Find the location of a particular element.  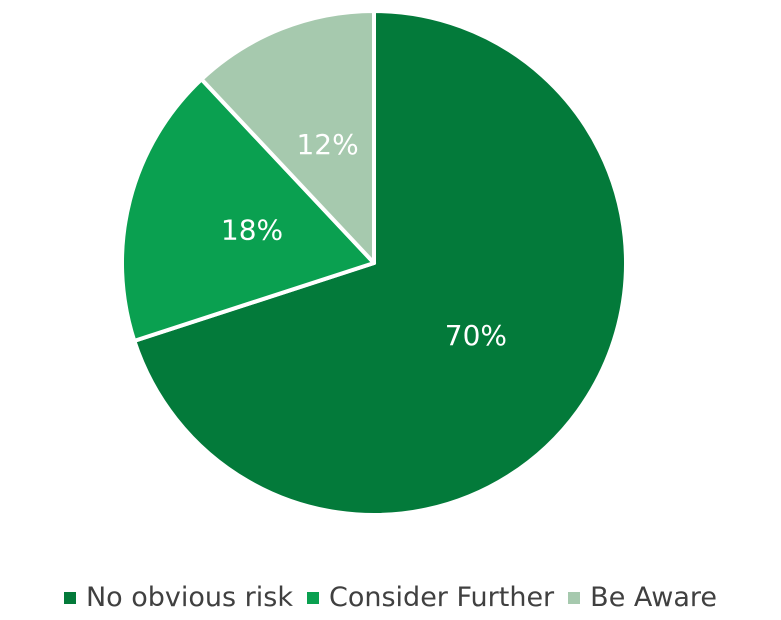

legend-item-no-obvious-risk: No obvious risk is located at coordinates (178, 597).